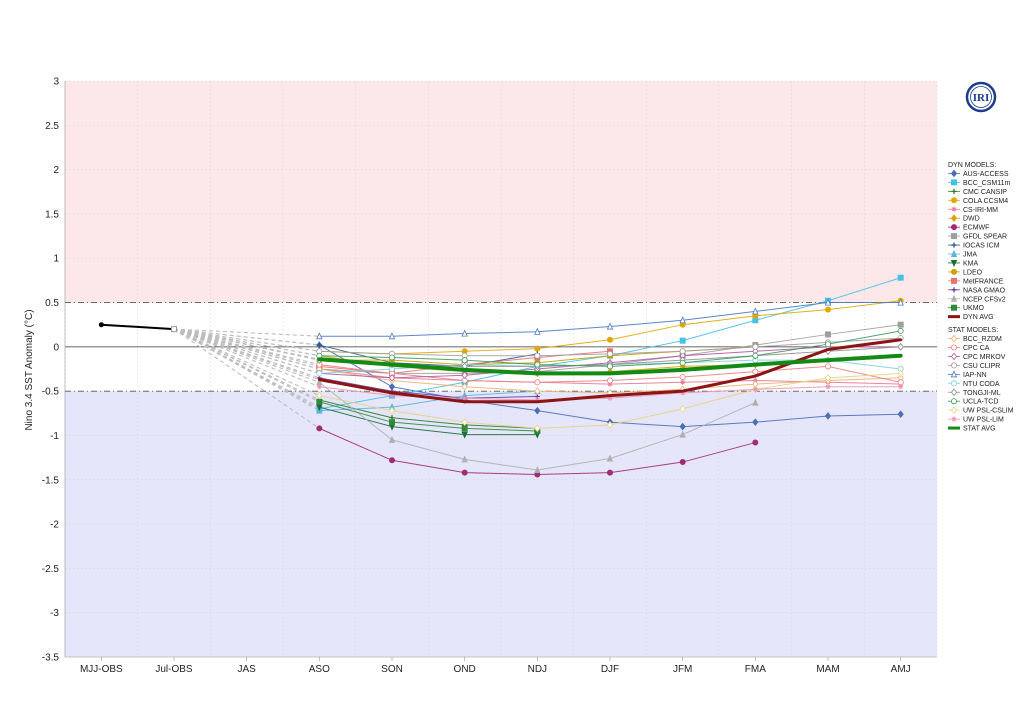  What do you see at coordinates (976, 420) in the screenshot?
I see `legend-item-uw-psl-lim: UW PSL-LIM` at bounding box center [976, 420].